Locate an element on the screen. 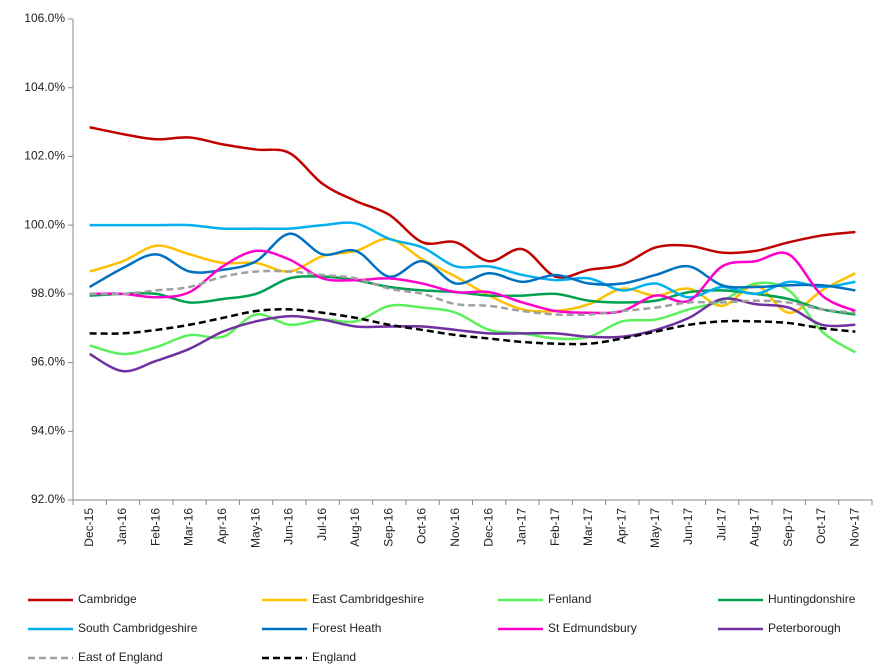 The width and height of the screenshot is (877, 665). x-tick-label: Jan-17 is located at coordinates (522, 526).